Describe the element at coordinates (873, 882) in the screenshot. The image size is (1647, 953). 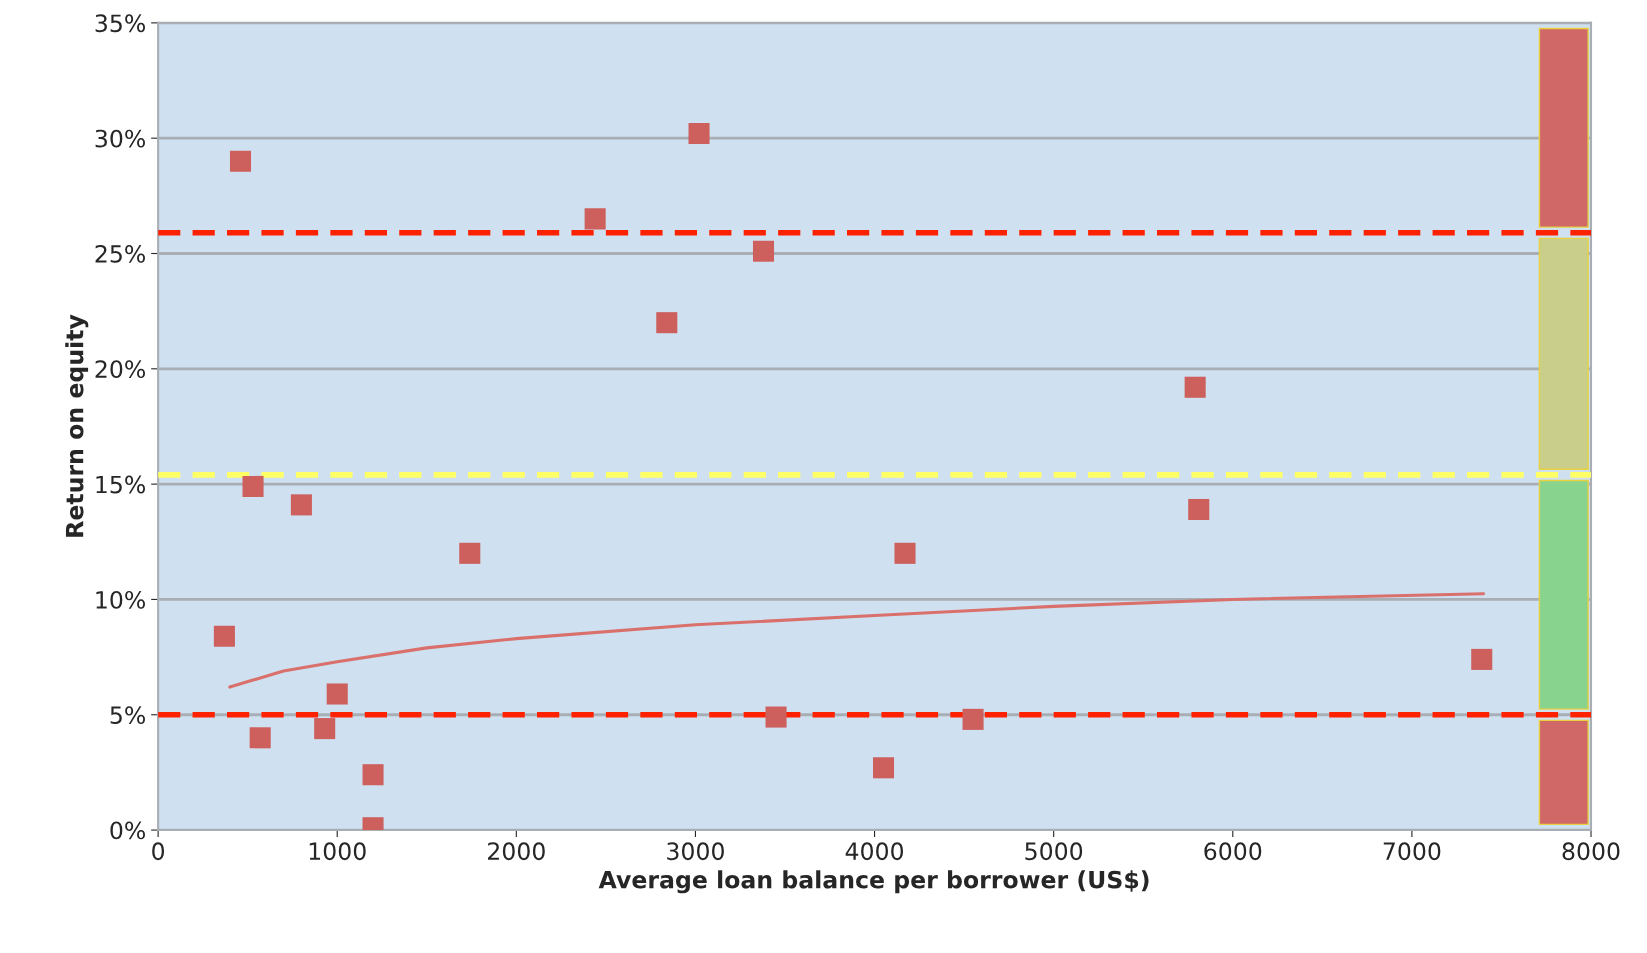
I see `x-axis-title: Average loan balance per borrower (US$)` at that location.